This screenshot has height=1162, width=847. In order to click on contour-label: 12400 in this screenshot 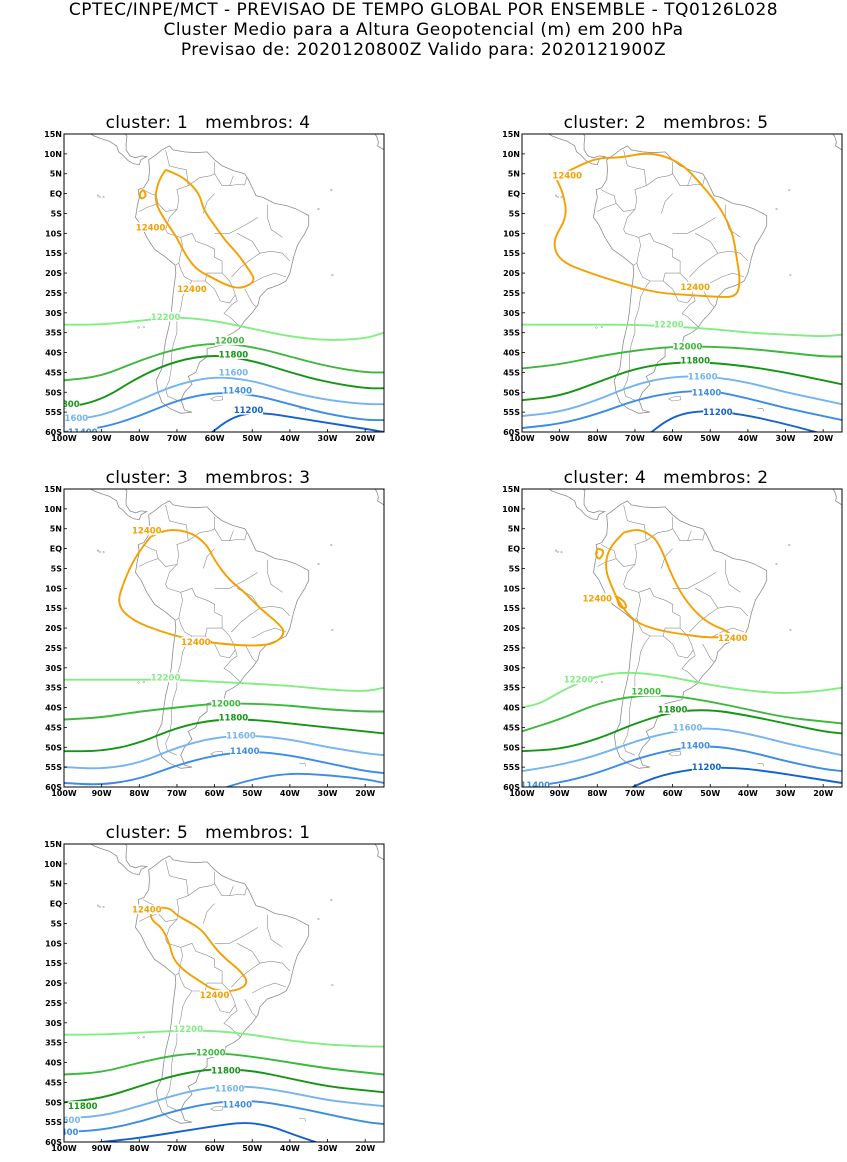, I will do `click(567, 177)`.